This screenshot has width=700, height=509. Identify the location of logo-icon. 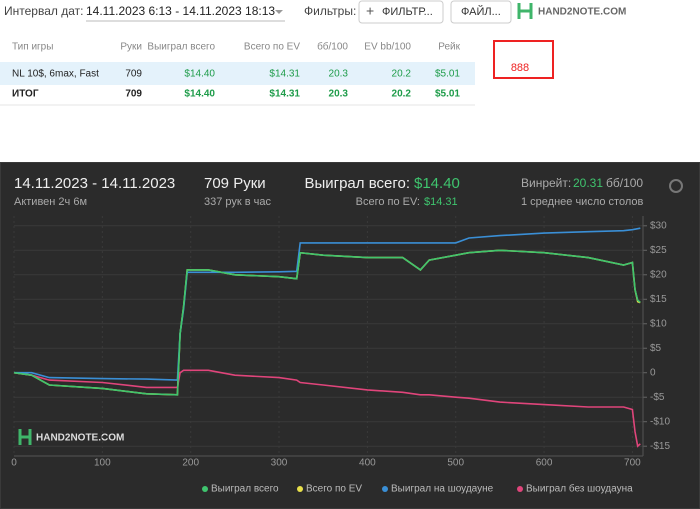
(525, 11).